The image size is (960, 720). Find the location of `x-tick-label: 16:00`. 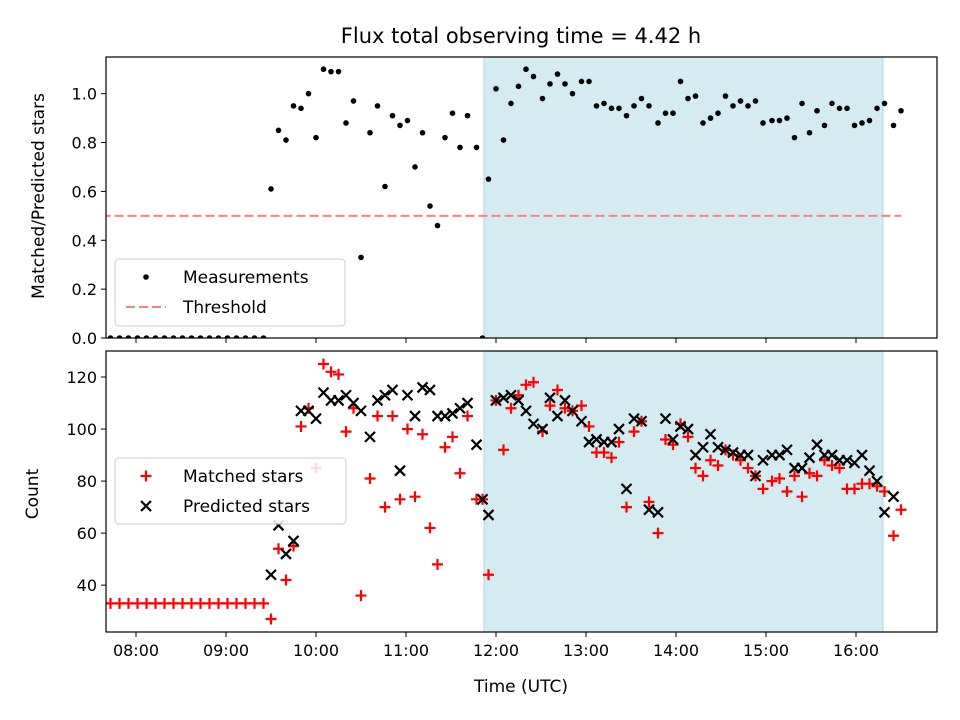

x-tick-label: 16:00 is located at coordinates (856, 650).